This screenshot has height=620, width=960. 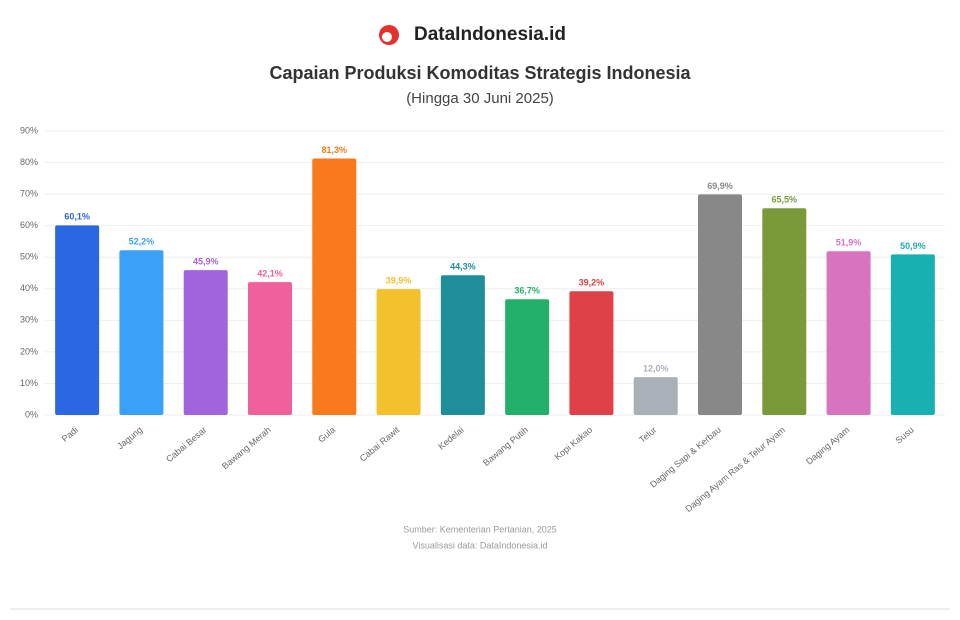 I want to click on brand: DataIndonesia.id, so click(x=490, y=34).